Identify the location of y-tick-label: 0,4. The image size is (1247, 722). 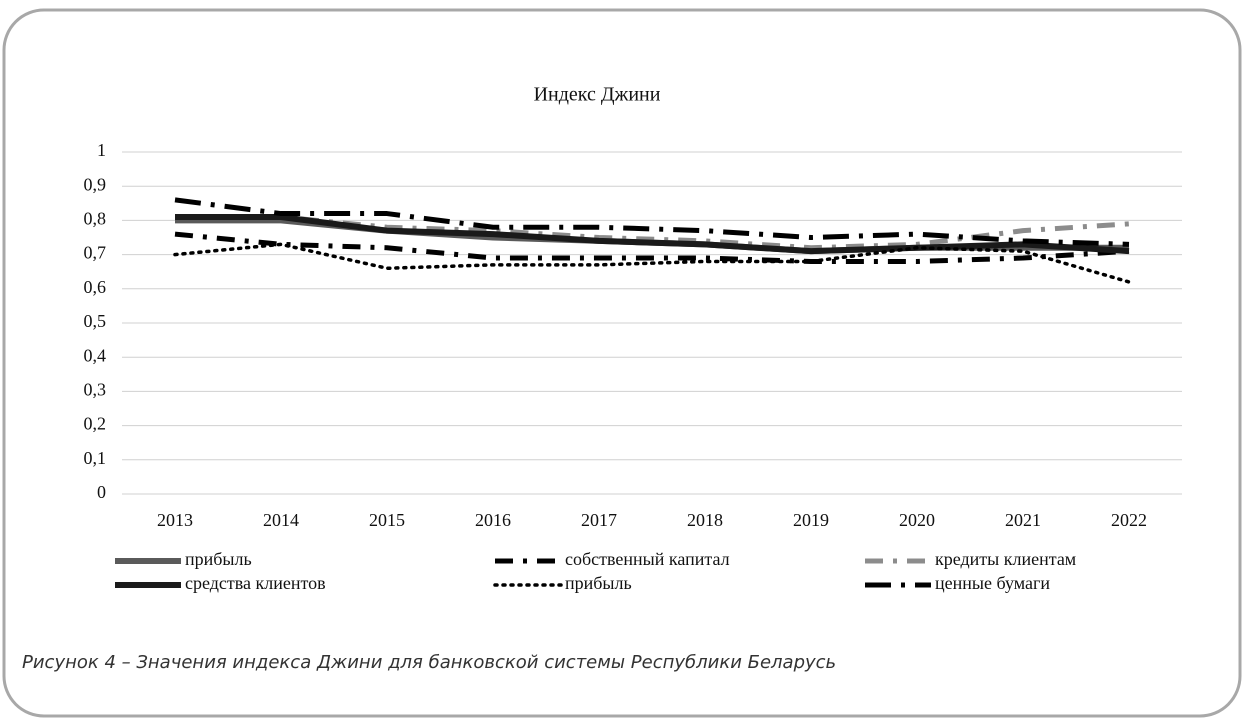
(95, 355).